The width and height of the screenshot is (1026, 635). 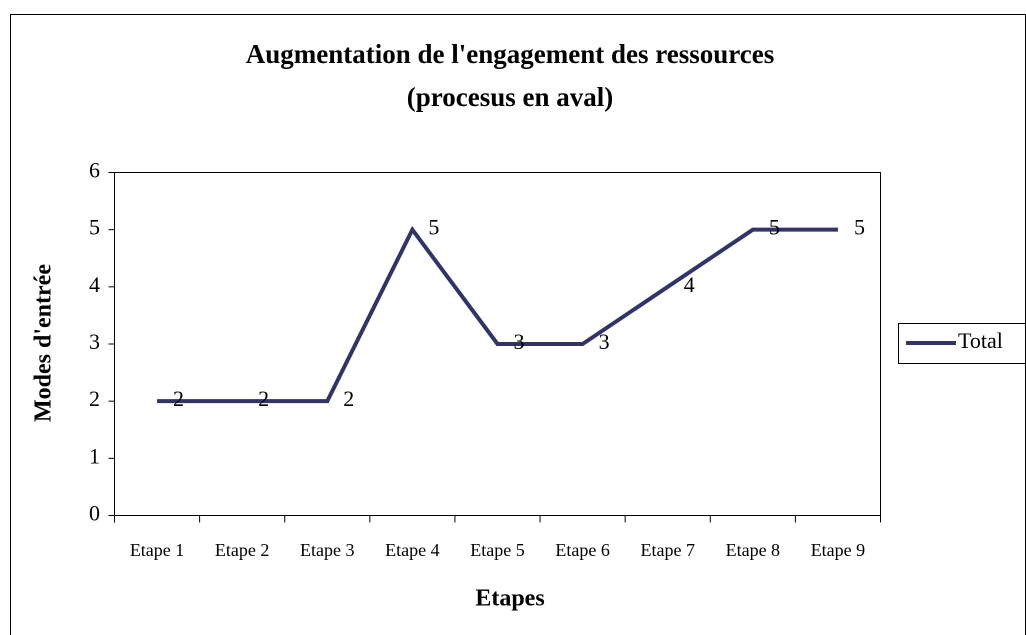 I want to click on x-tick-label: Etape 5, so click(x=497, y=550).